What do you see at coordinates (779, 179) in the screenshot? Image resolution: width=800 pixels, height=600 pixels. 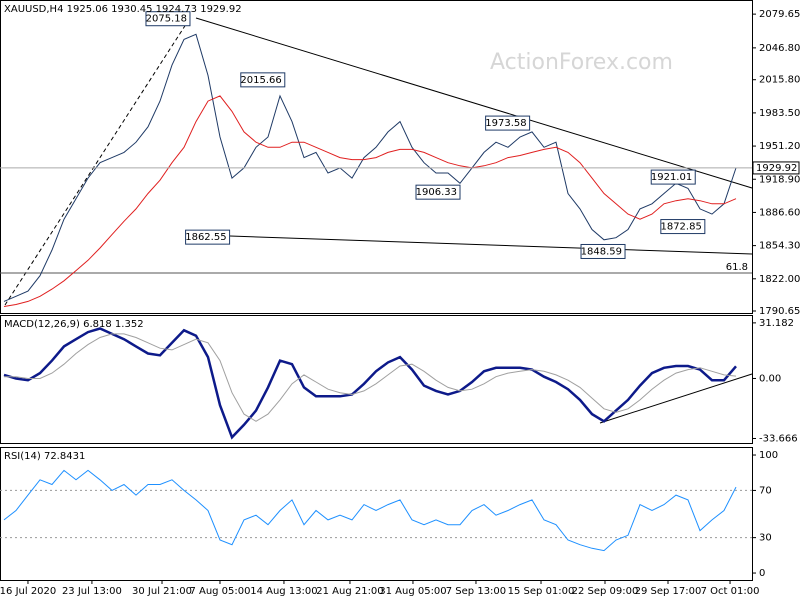 I see `y-tick-label: 1918.90` at bounding box center [779, 179].